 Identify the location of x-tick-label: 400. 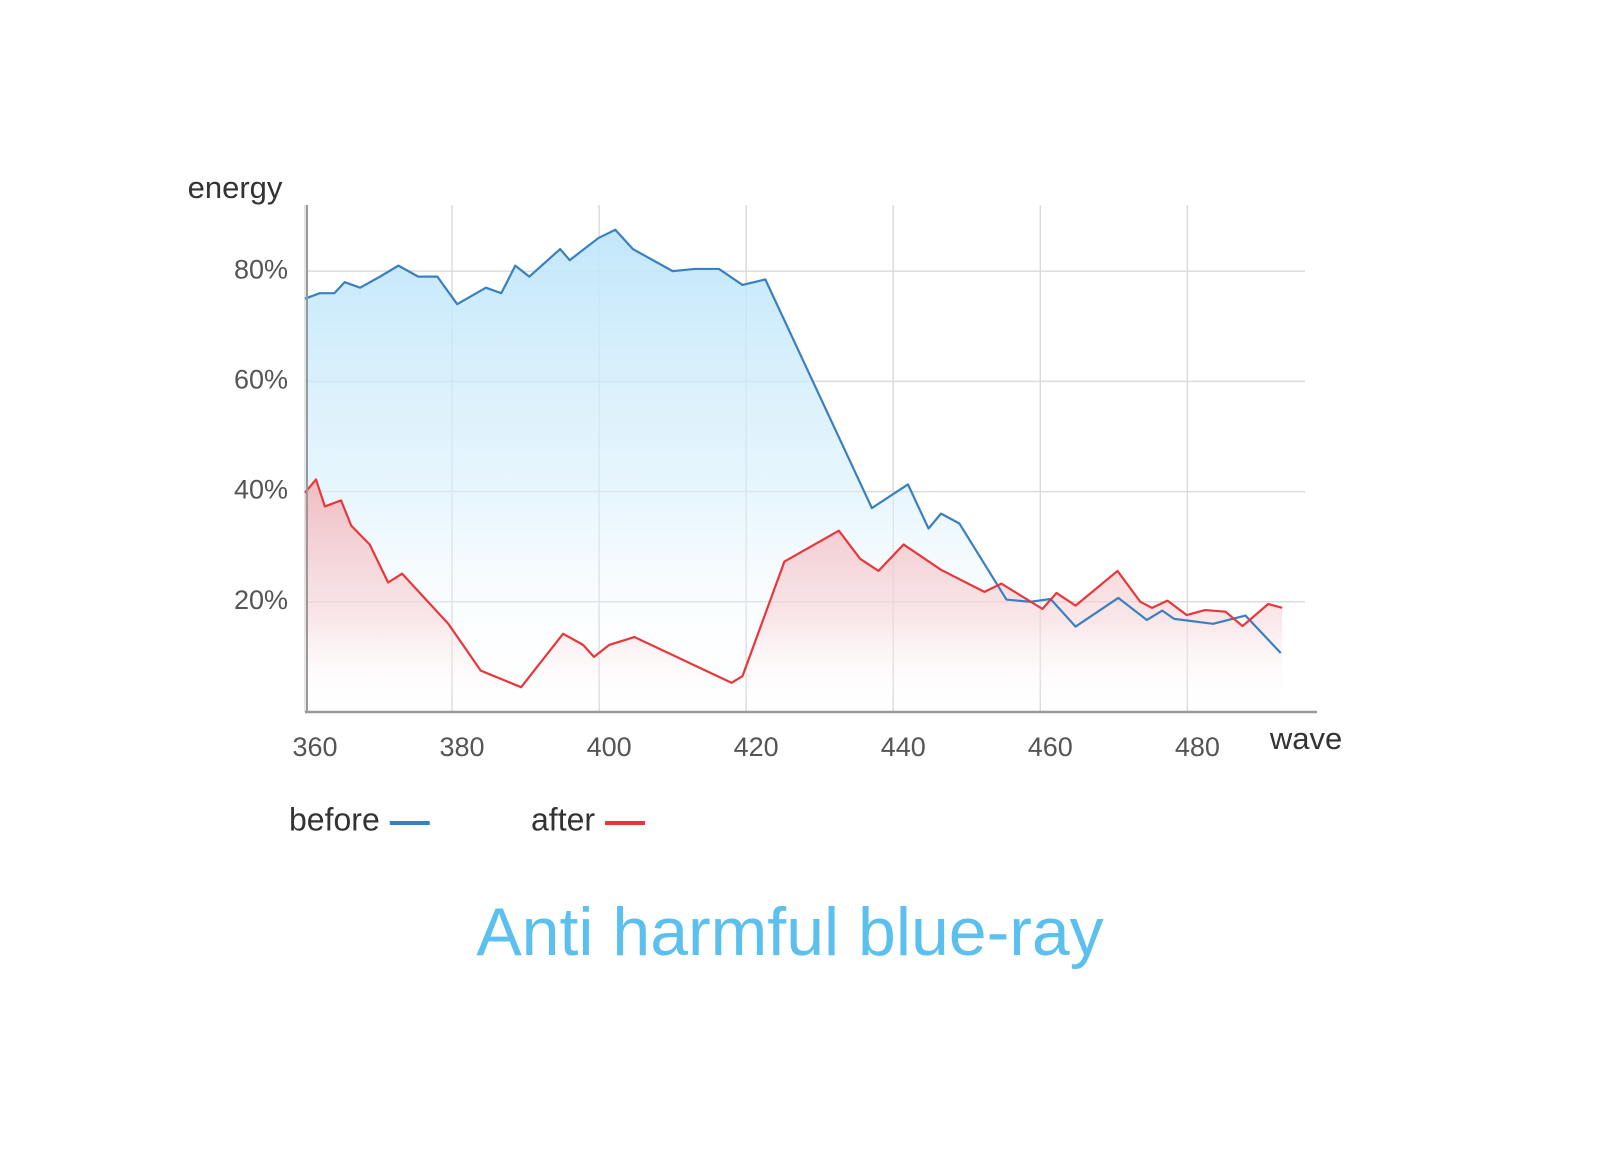
(609, 747).